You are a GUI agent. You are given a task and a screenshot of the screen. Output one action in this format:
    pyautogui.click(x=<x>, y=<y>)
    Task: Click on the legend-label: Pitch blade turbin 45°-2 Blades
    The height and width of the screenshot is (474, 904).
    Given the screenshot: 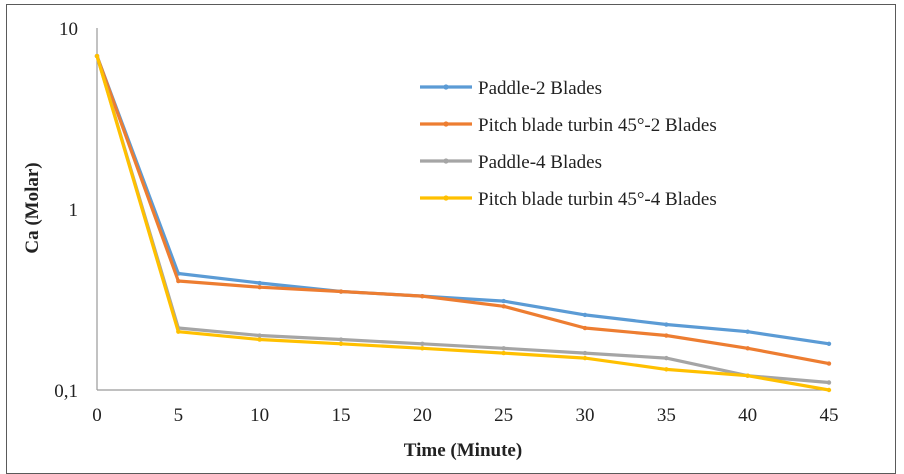 What is the action you would take?
    pyautogui.click(x=597, y=125)
    